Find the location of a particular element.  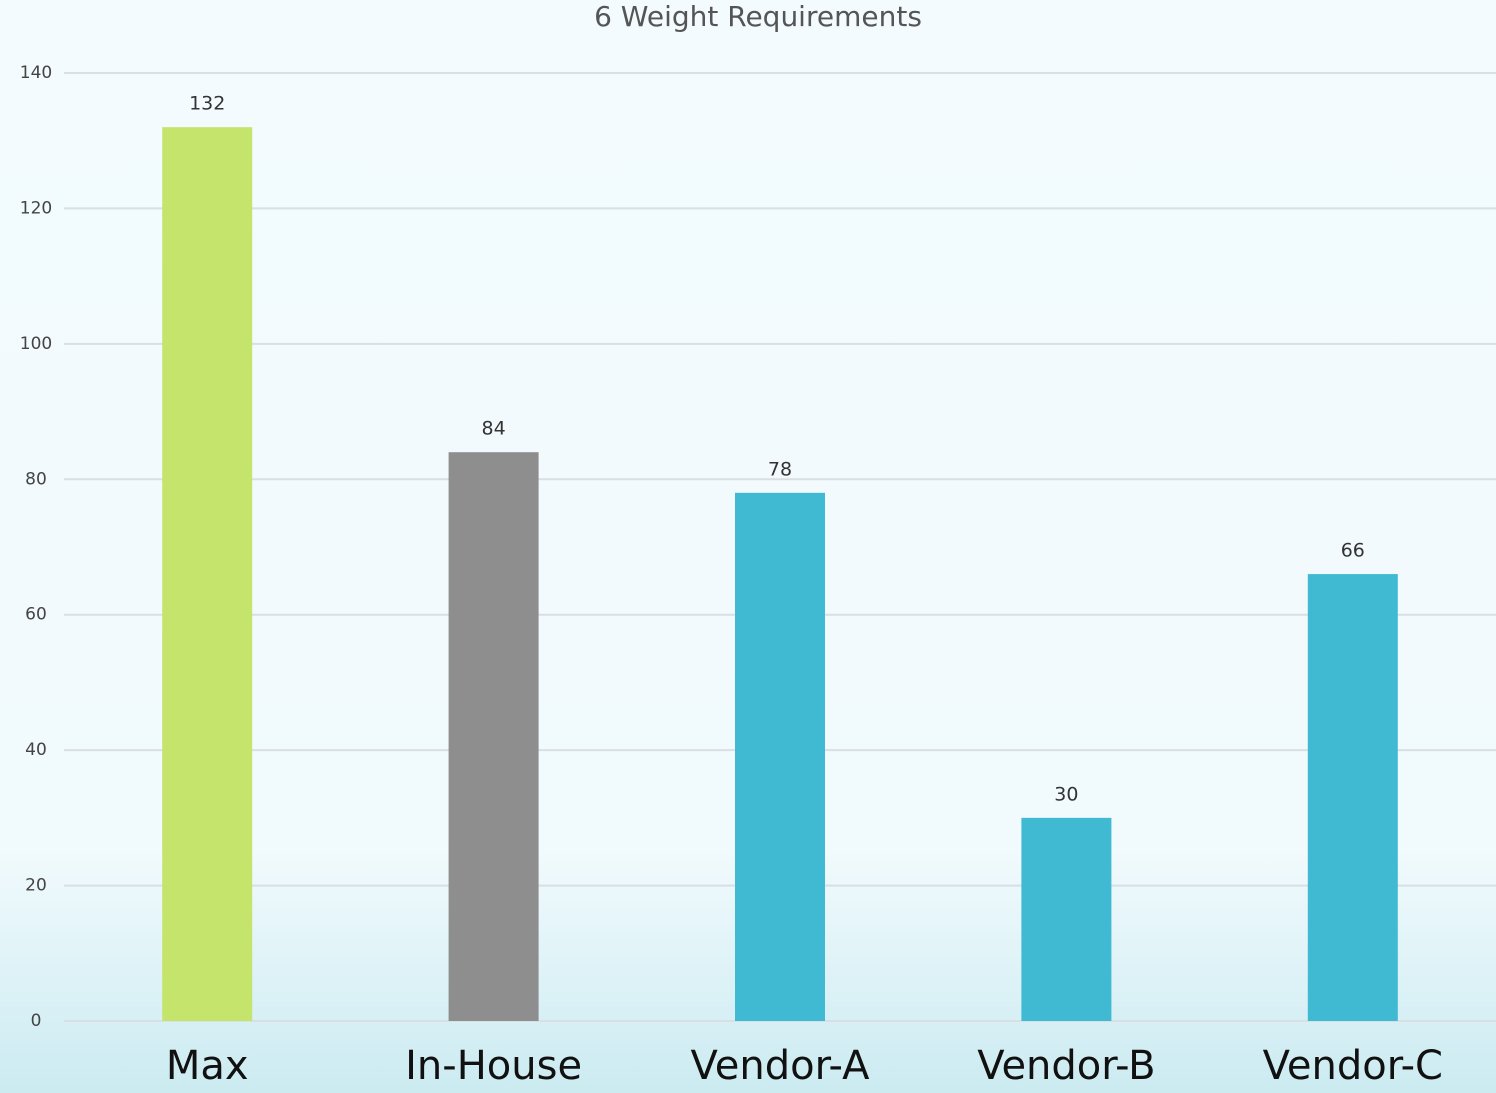

y-tick-label: 120 is located at coordinates (36, 208).